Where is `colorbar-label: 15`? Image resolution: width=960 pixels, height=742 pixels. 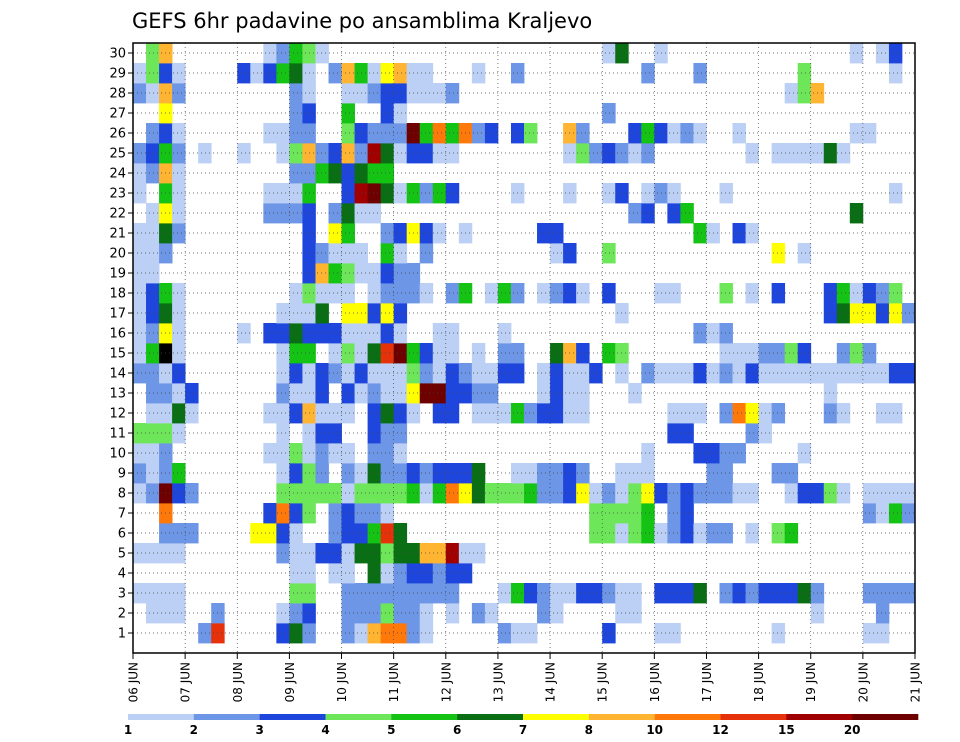 colorbar-label: 15 is located at coordinates (786, 730).